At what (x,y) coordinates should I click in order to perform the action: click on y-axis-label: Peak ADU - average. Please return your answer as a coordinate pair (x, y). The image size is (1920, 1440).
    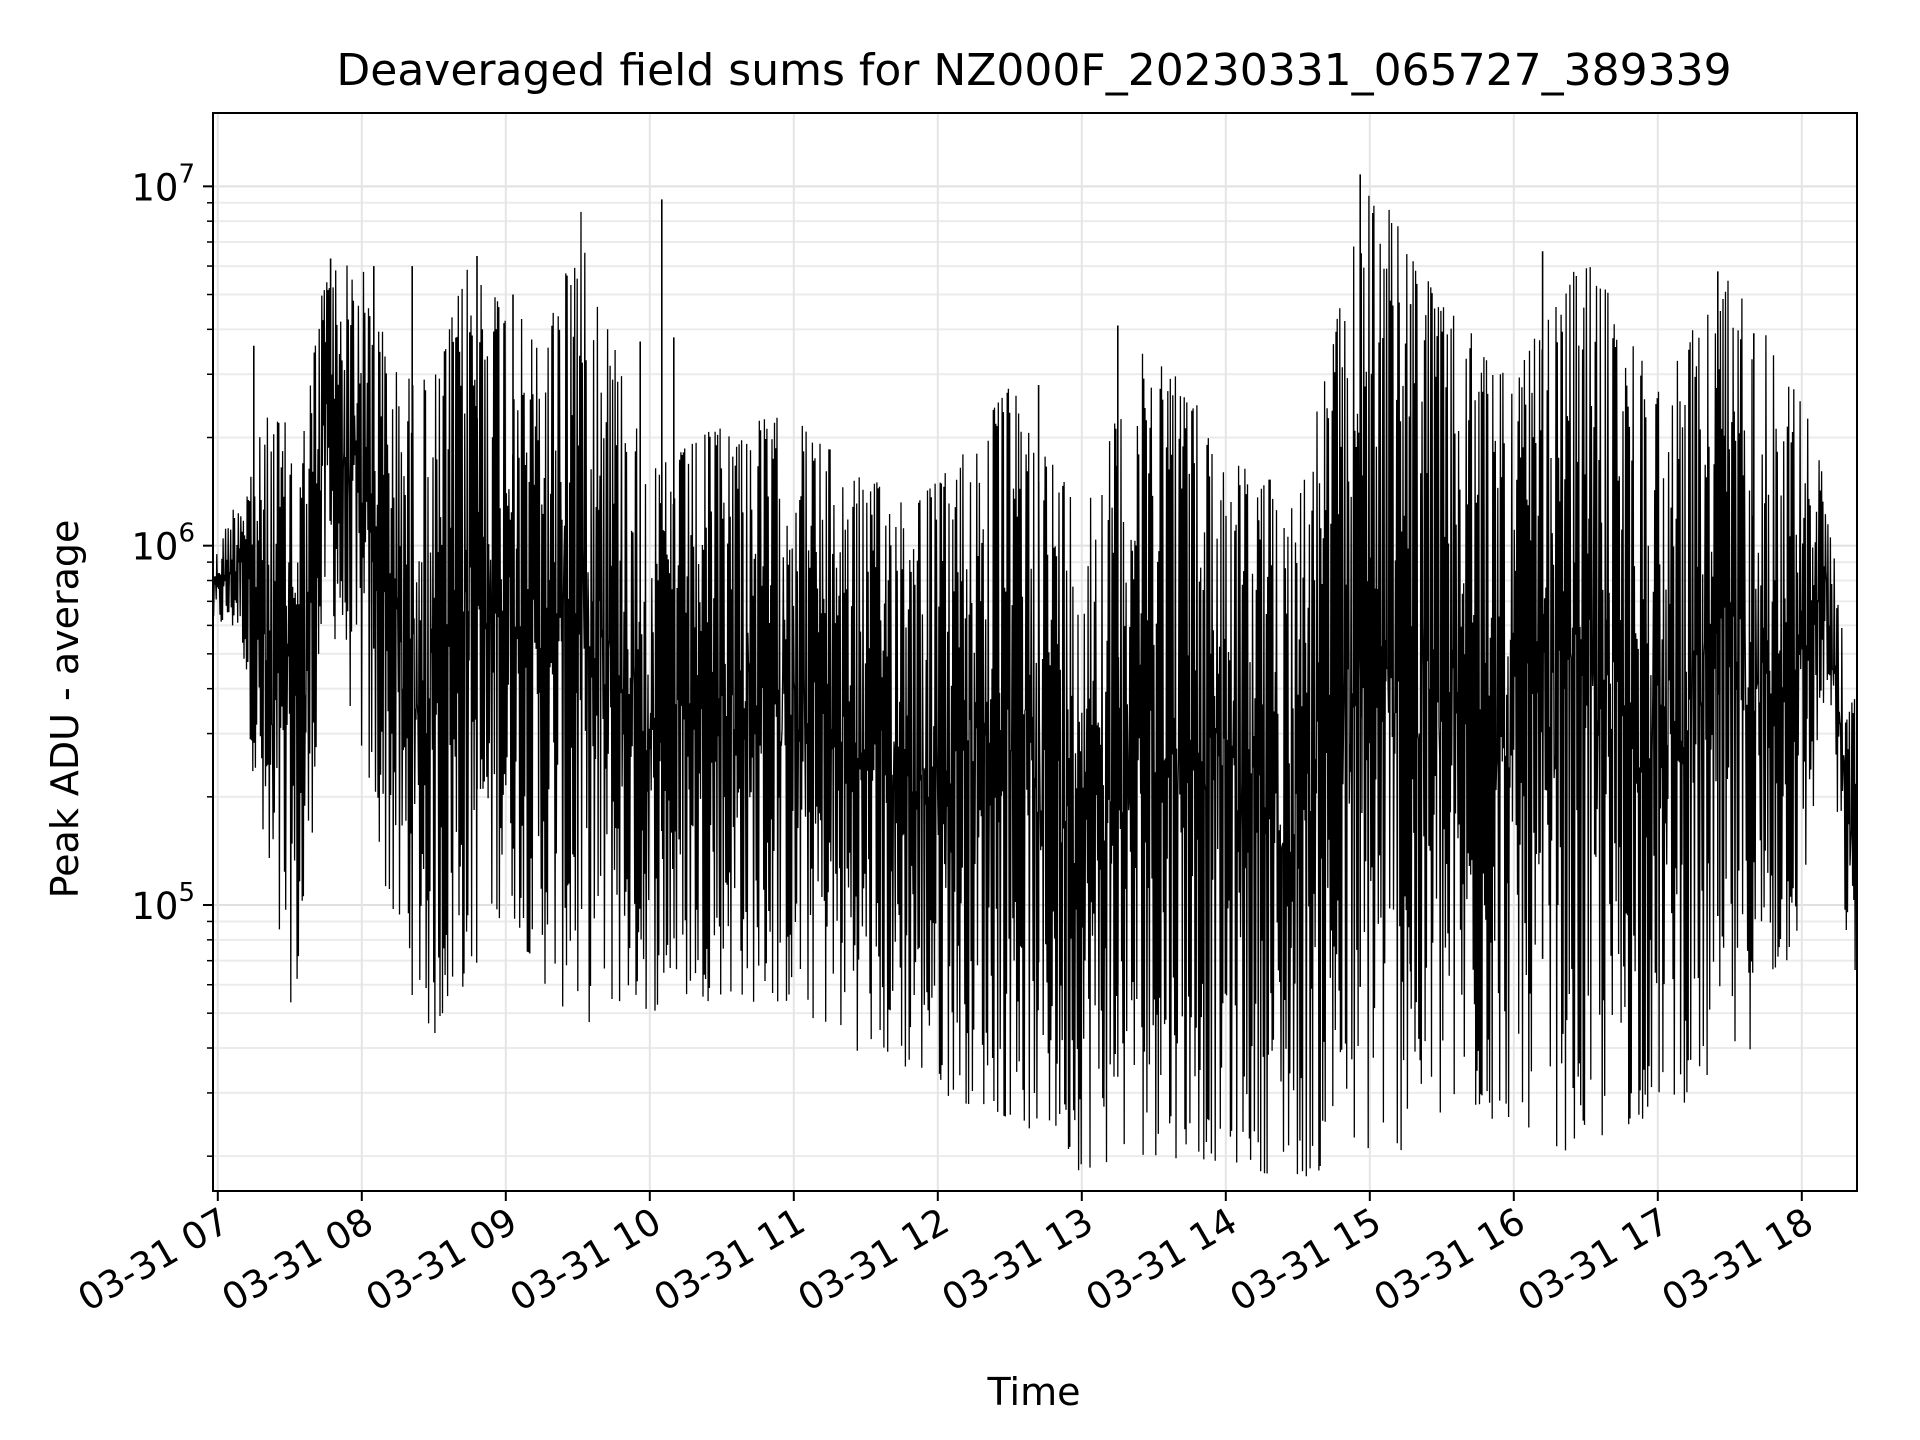
    Looking at the image, I should click on (65, 709).